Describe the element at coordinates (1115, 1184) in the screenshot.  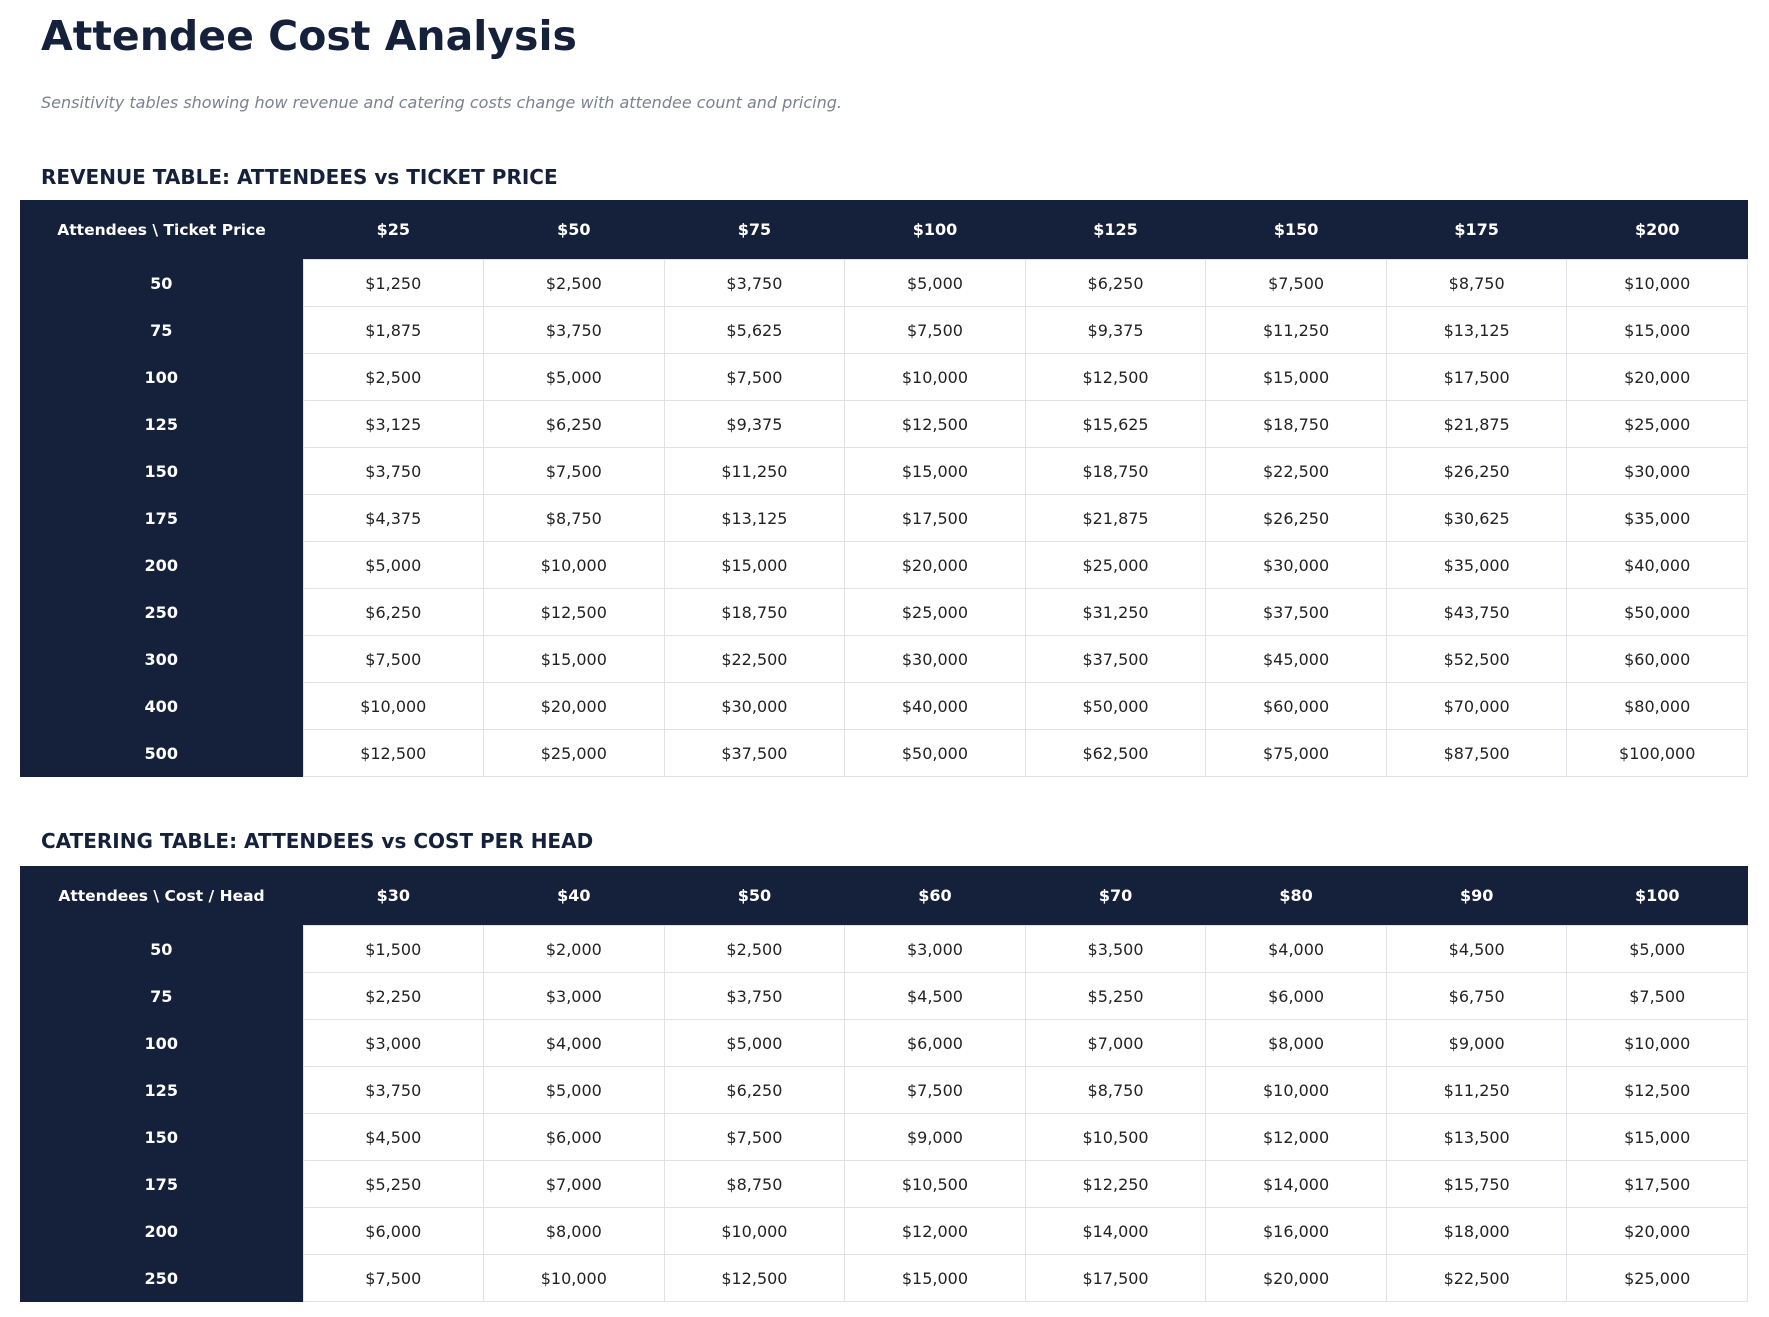
I see `table-cell: $12,250` at that location.